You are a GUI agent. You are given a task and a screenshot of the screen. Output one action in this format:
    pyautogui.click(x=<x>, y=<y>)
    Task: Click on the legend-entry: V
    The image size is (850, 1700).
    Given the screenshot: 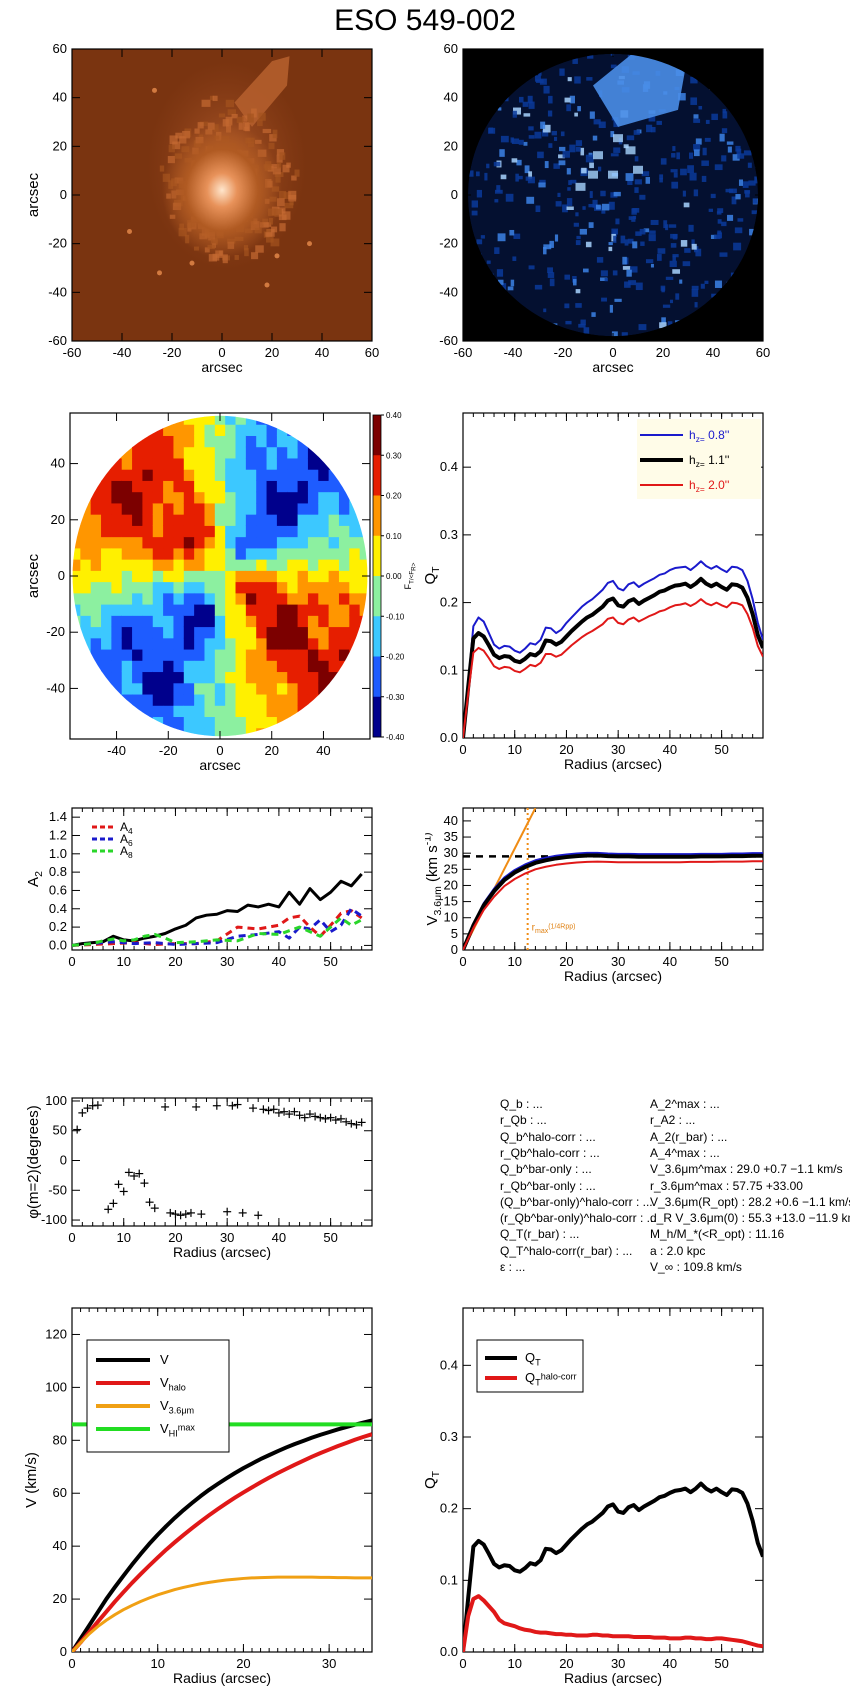 What is the action you would take?
    pyautogui.click(x=164, y=1359)
    